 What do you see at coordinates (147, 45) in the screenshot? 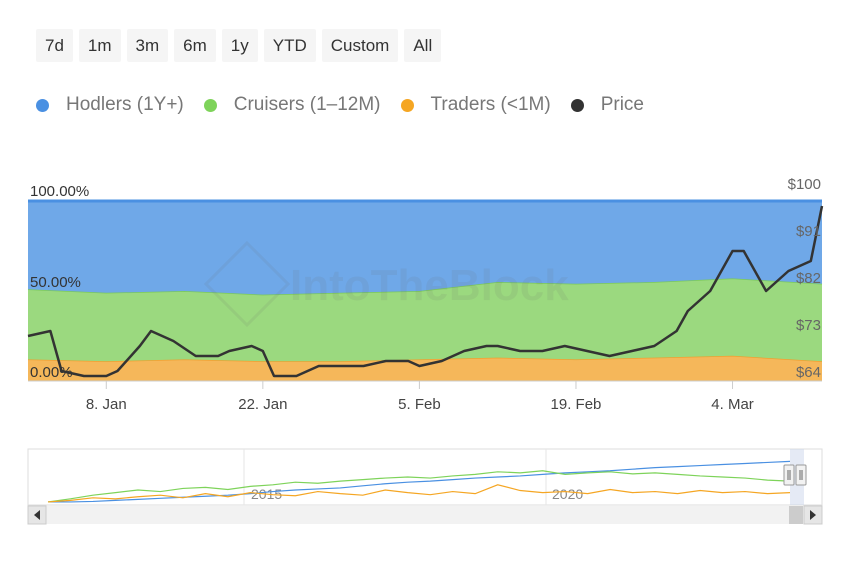
I see `range-button-3m: 3m` at bounding box center [147, 45].